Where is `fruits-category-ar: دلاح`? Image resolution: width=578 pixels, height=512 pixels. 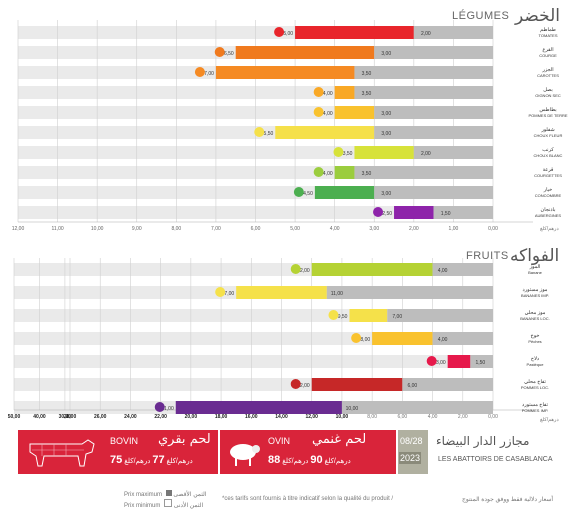
fruits-category-ar: دلاح is located at coordinates (535, 359).